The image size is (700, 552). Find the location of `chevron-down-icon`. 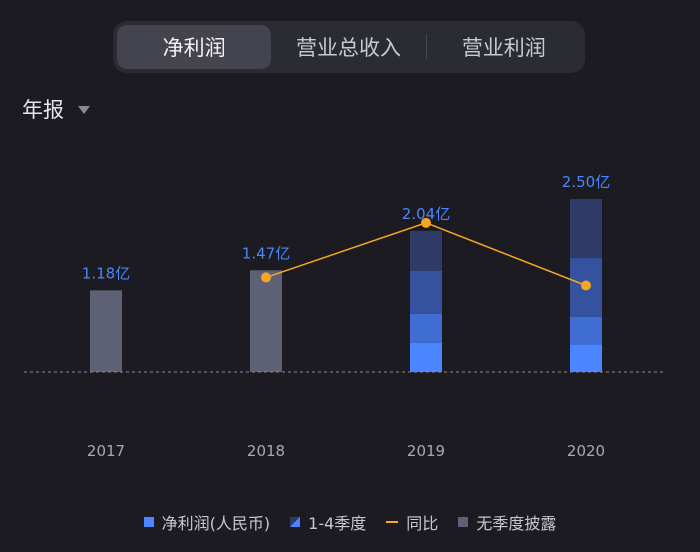

chevron-down-icon is located at coordinates (84, 110).